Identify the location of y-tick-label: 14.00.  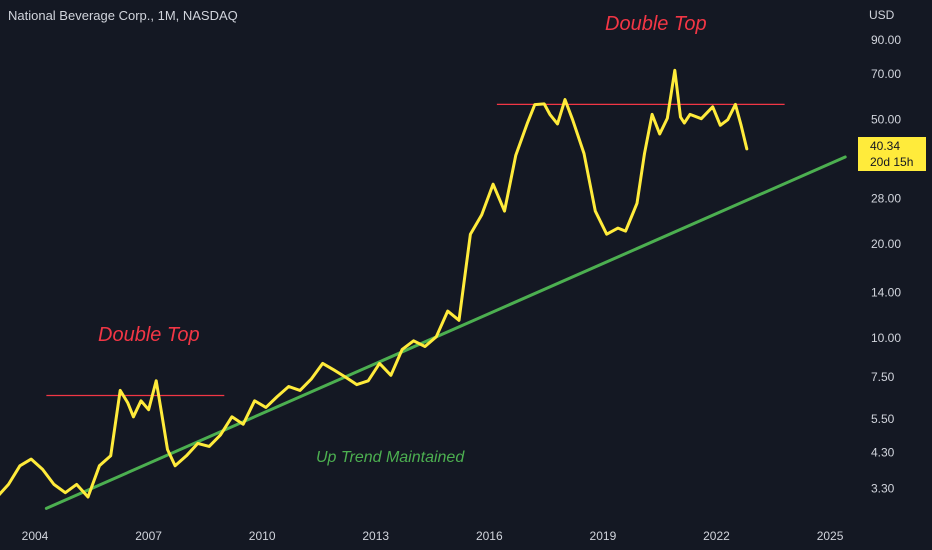
(886, 292).